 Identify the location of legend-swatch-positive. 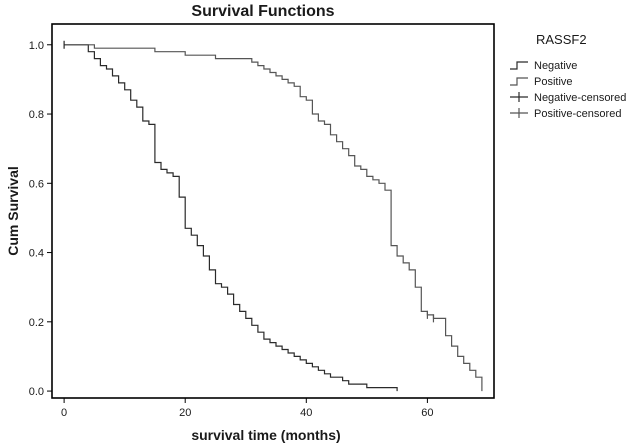
(519, 81).